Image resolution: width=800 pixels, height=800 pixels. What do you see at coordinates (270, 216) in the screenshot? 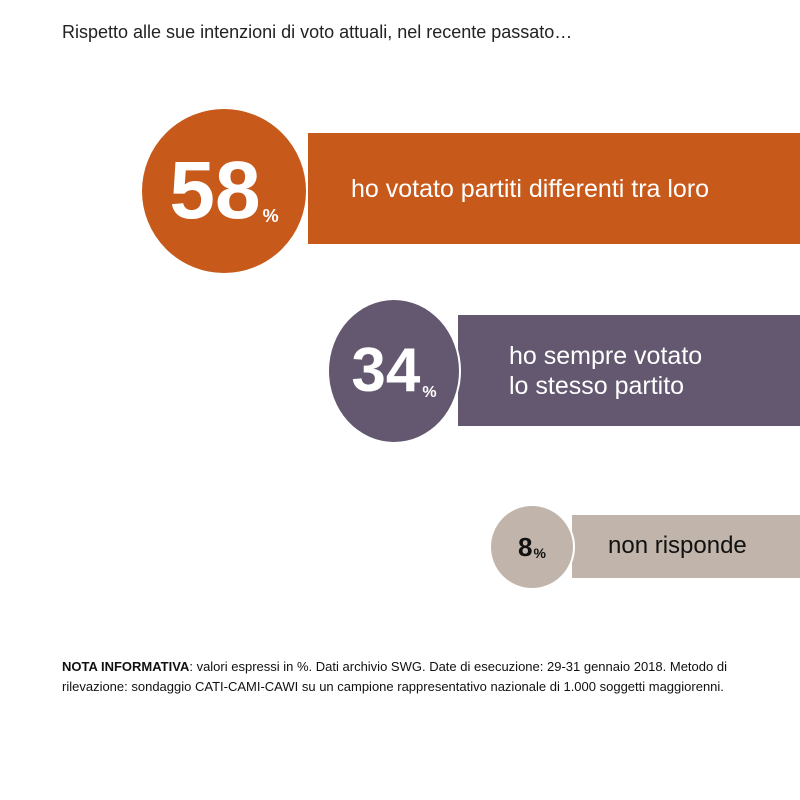
I see `result-unit-1: %` at bounding box center [270, 216].